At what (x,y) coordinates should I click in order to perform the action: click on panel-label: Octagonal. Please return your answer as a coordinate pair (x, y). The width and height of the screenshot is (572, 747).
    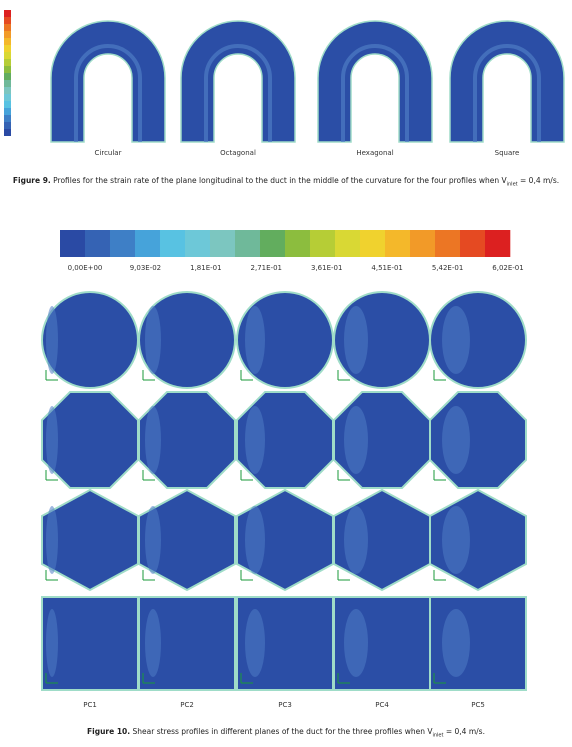
    Looking at the image, I should click on (238, 153).